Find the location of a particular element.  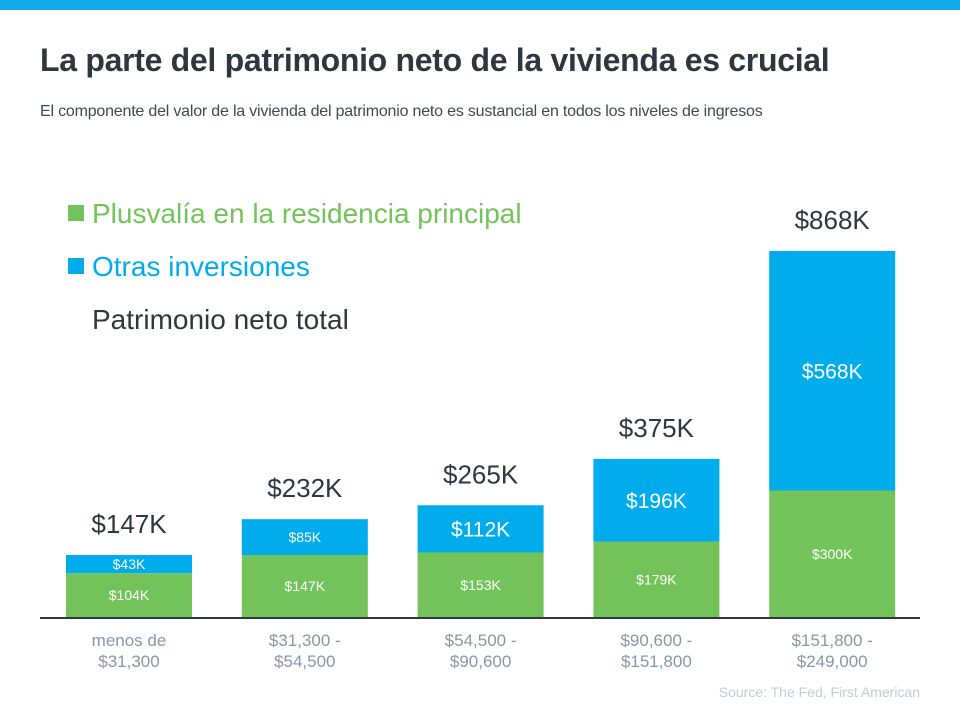

top-accent-bar is located at coordinates (480, 5).